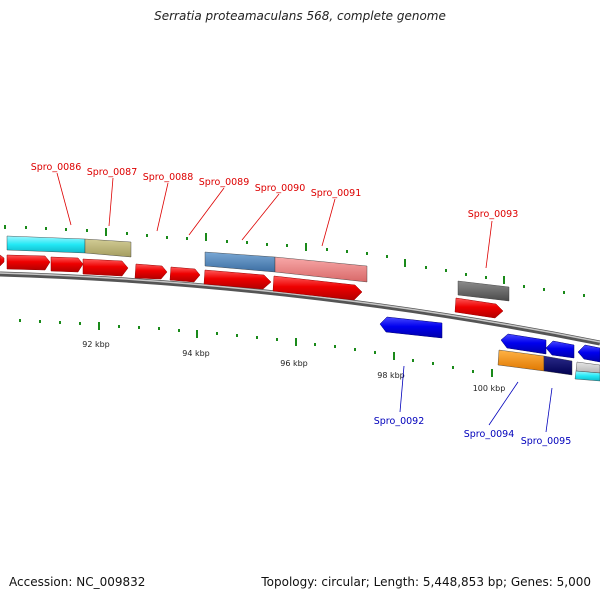 The height and width of the screenshot is (600, 600). Describe the element at coordinates (280, 188) in the screenshot. I see `gene-label-spro-0090: Spro_0090` at that location.